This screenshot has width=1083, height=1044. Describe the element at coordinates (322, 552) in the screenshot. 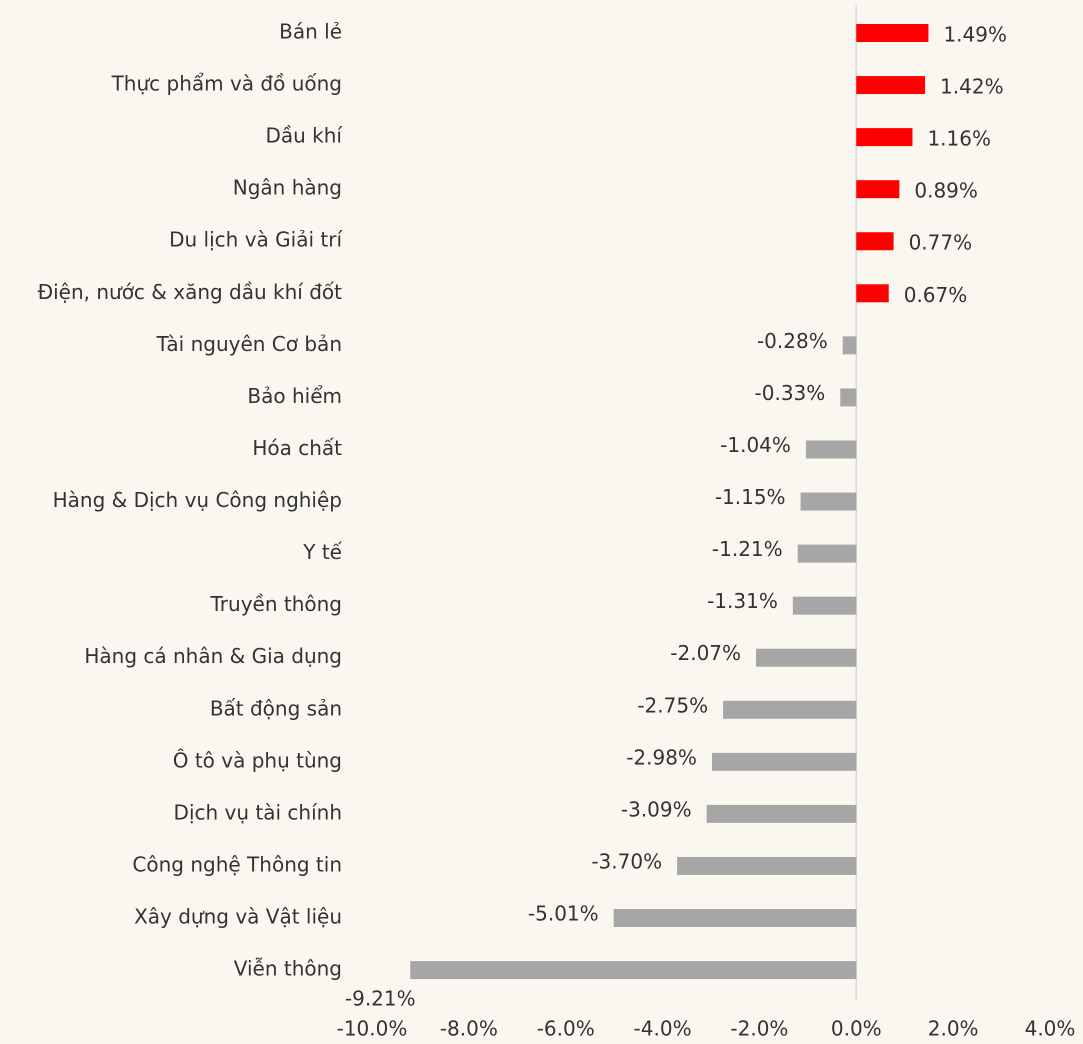

I see `category-label: Y tế` at that location.